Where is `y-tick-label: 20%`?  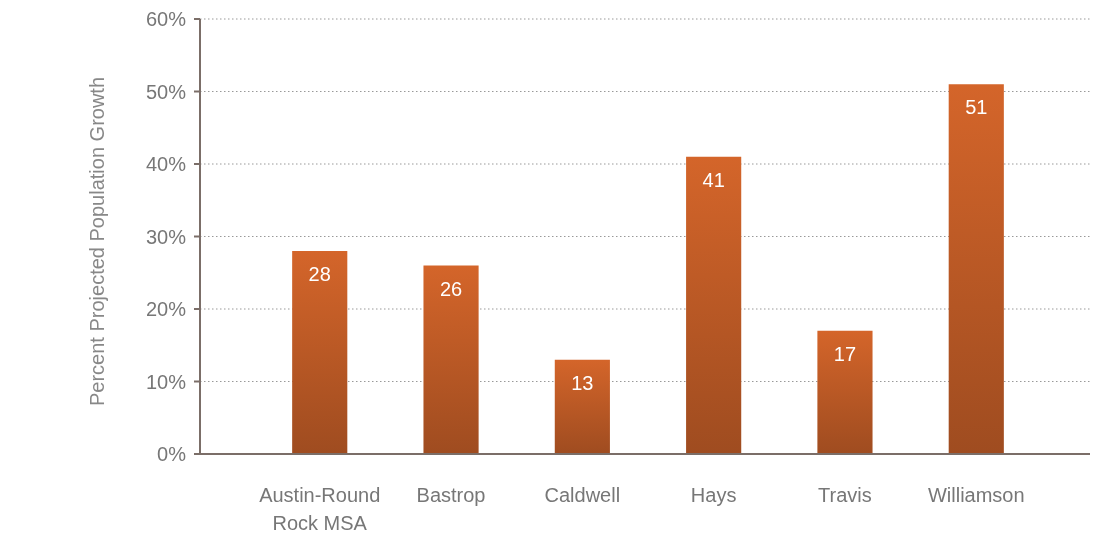
y-tick-label: 20% is located at coordinates (166, 309).